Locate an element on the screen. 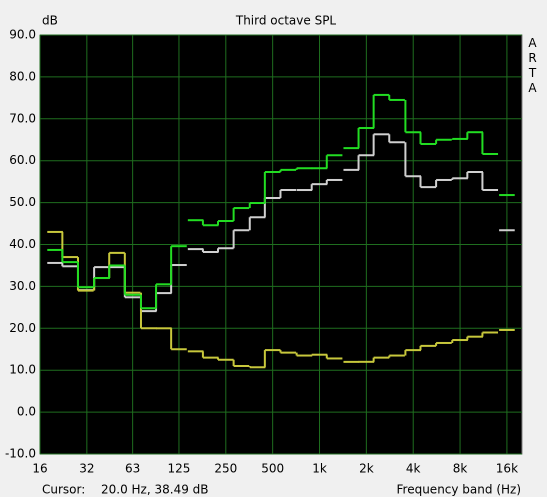 The width and height of the screenshot is (547, 497). y-tick-label: 10.0 is located at coordinates (22, 370).